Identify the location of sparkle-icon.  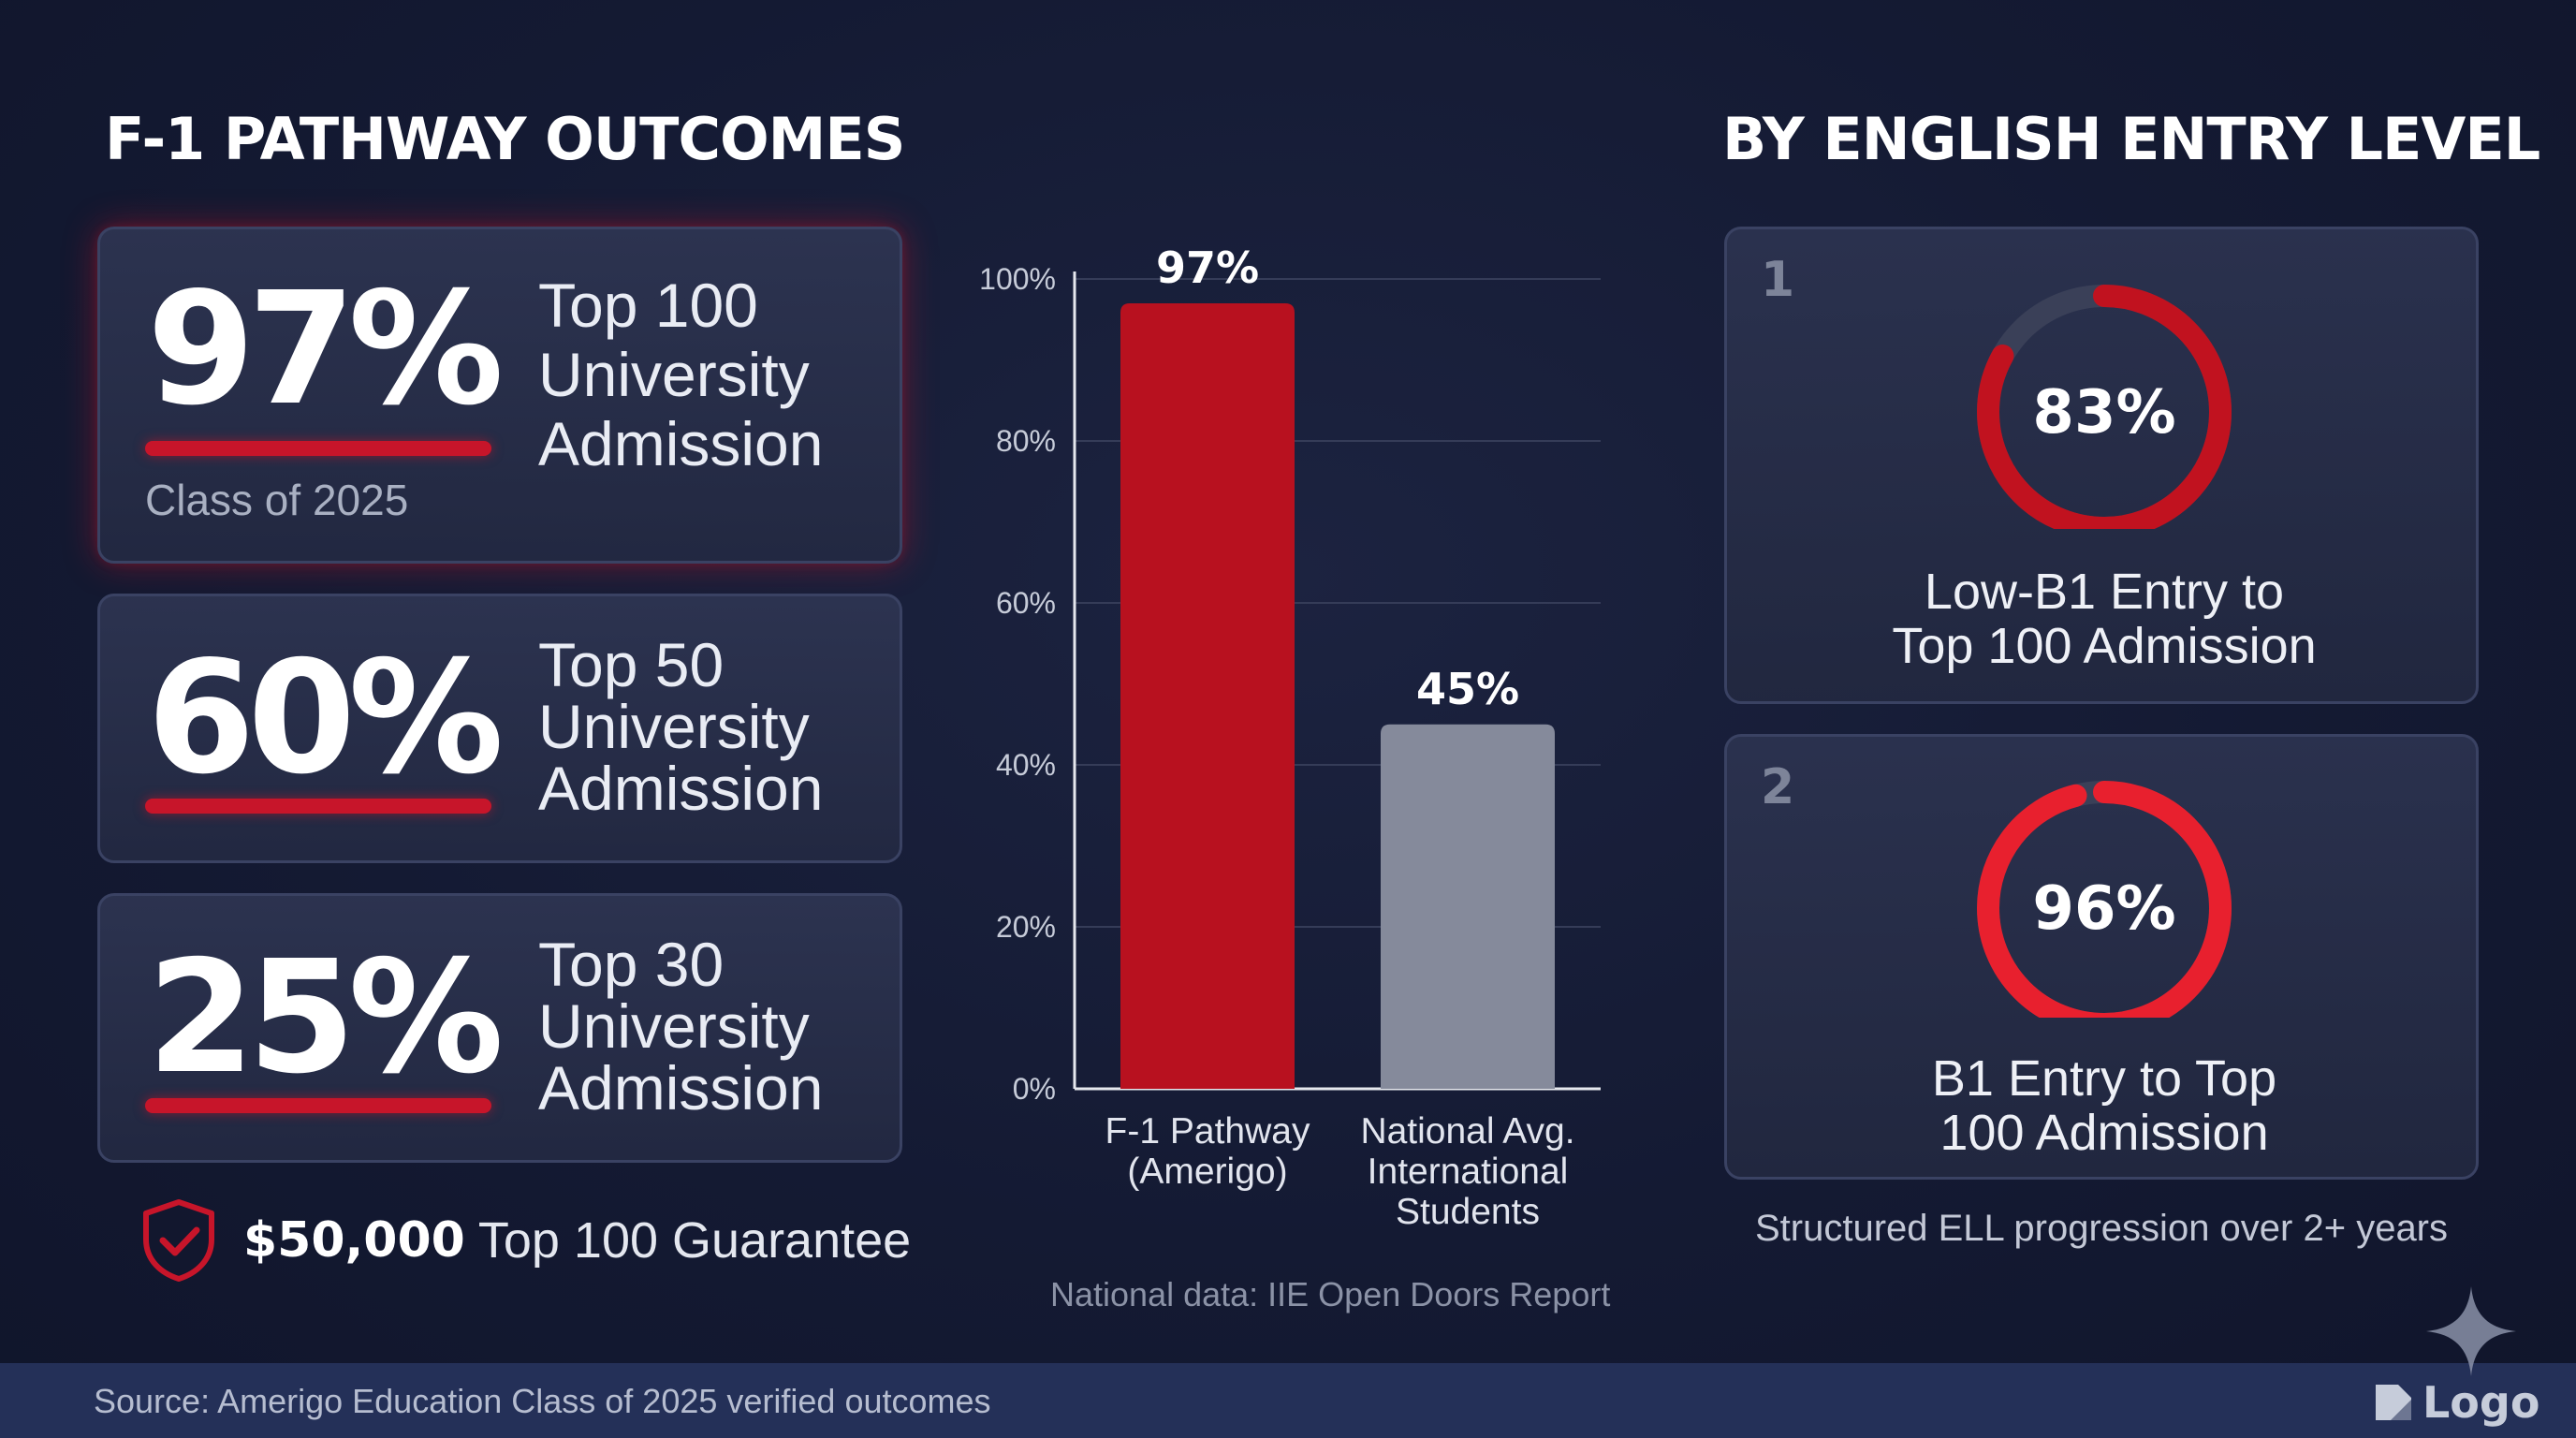
(2471, 1331).